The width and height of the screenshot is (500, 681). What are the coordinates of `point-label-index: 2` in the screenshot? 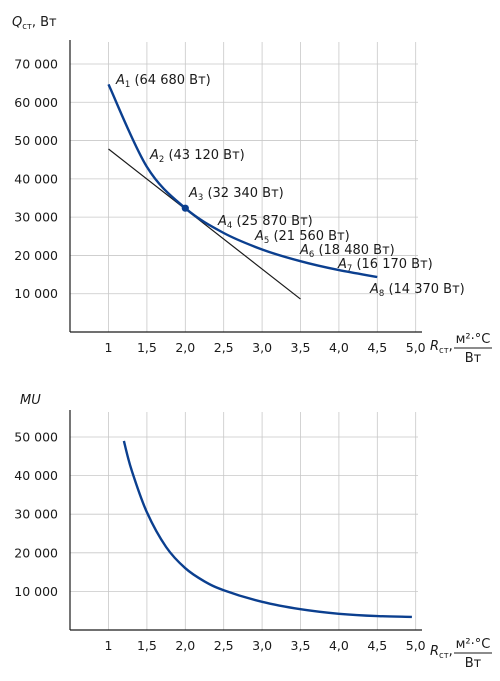 It's located at (161, 160).